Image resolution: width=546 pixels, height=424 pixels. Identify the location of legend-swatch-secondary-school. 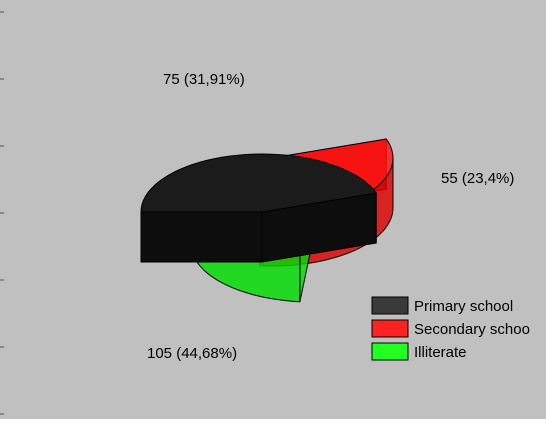
(390, 328).